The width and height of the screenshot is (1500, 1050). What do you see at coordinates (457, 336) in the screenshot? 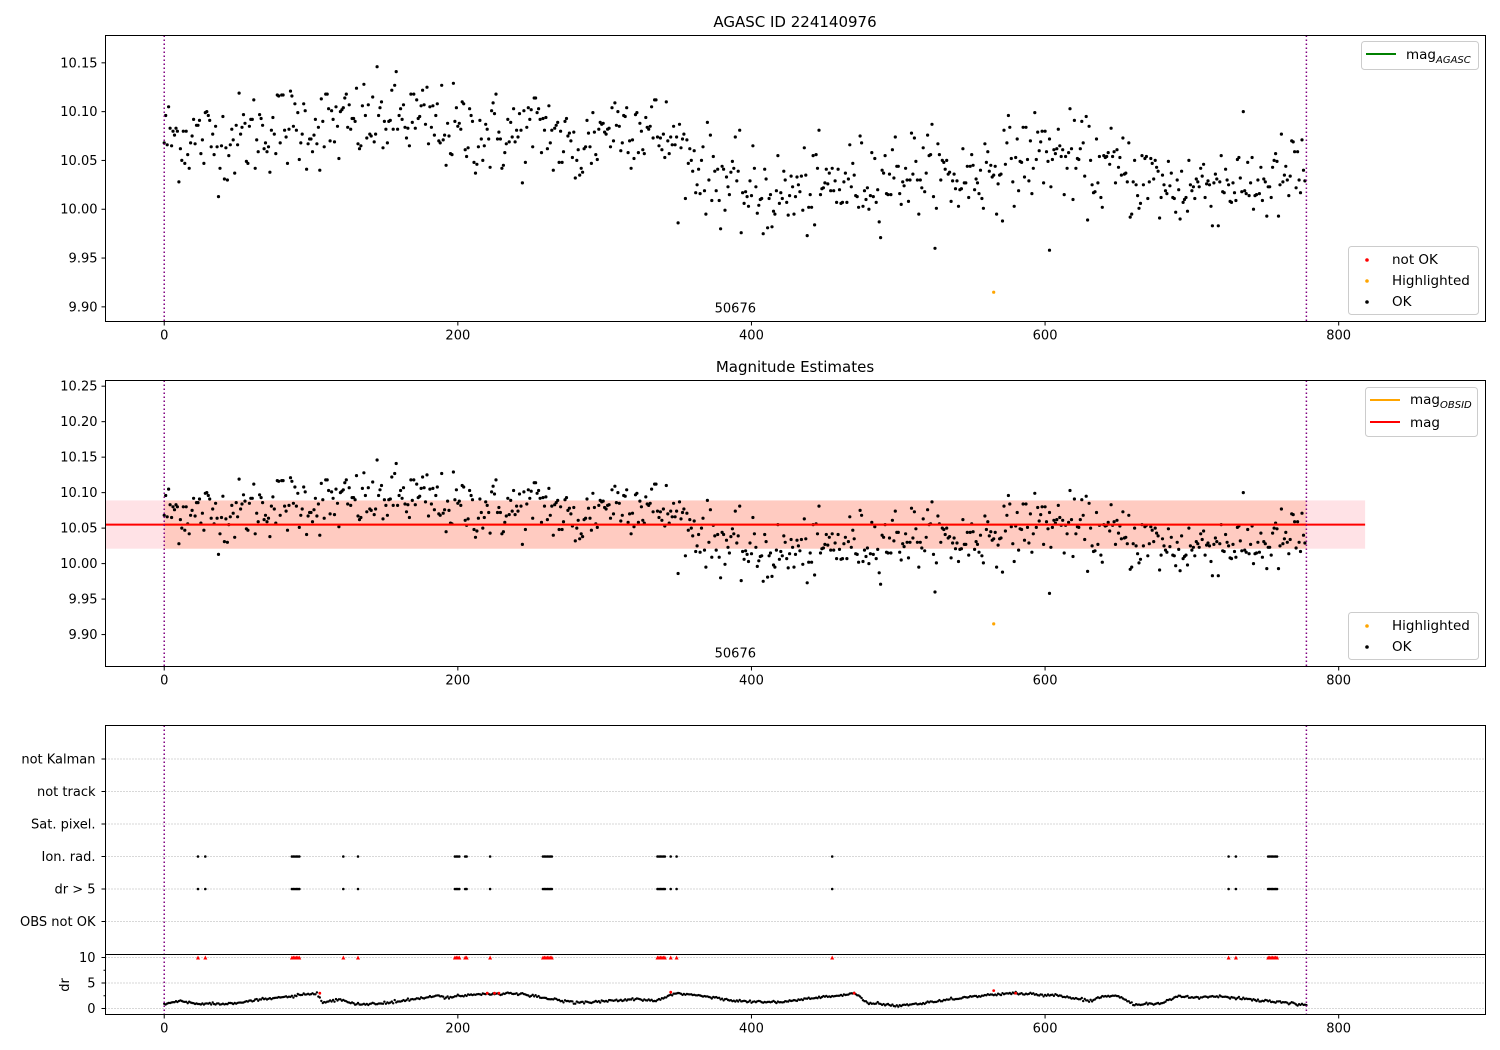
I see `x-tick-label: 200` at bounding box center [457, 336].